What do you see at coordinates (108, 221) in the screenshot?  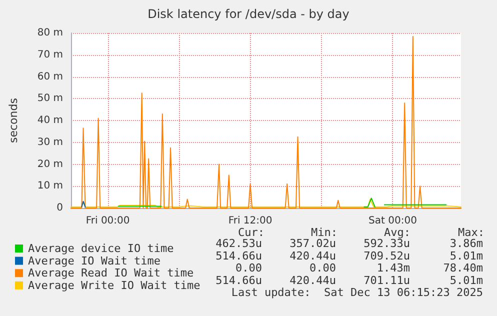 I see `x-tick-label: Fri 00:00` at bounding box center [108, 221].